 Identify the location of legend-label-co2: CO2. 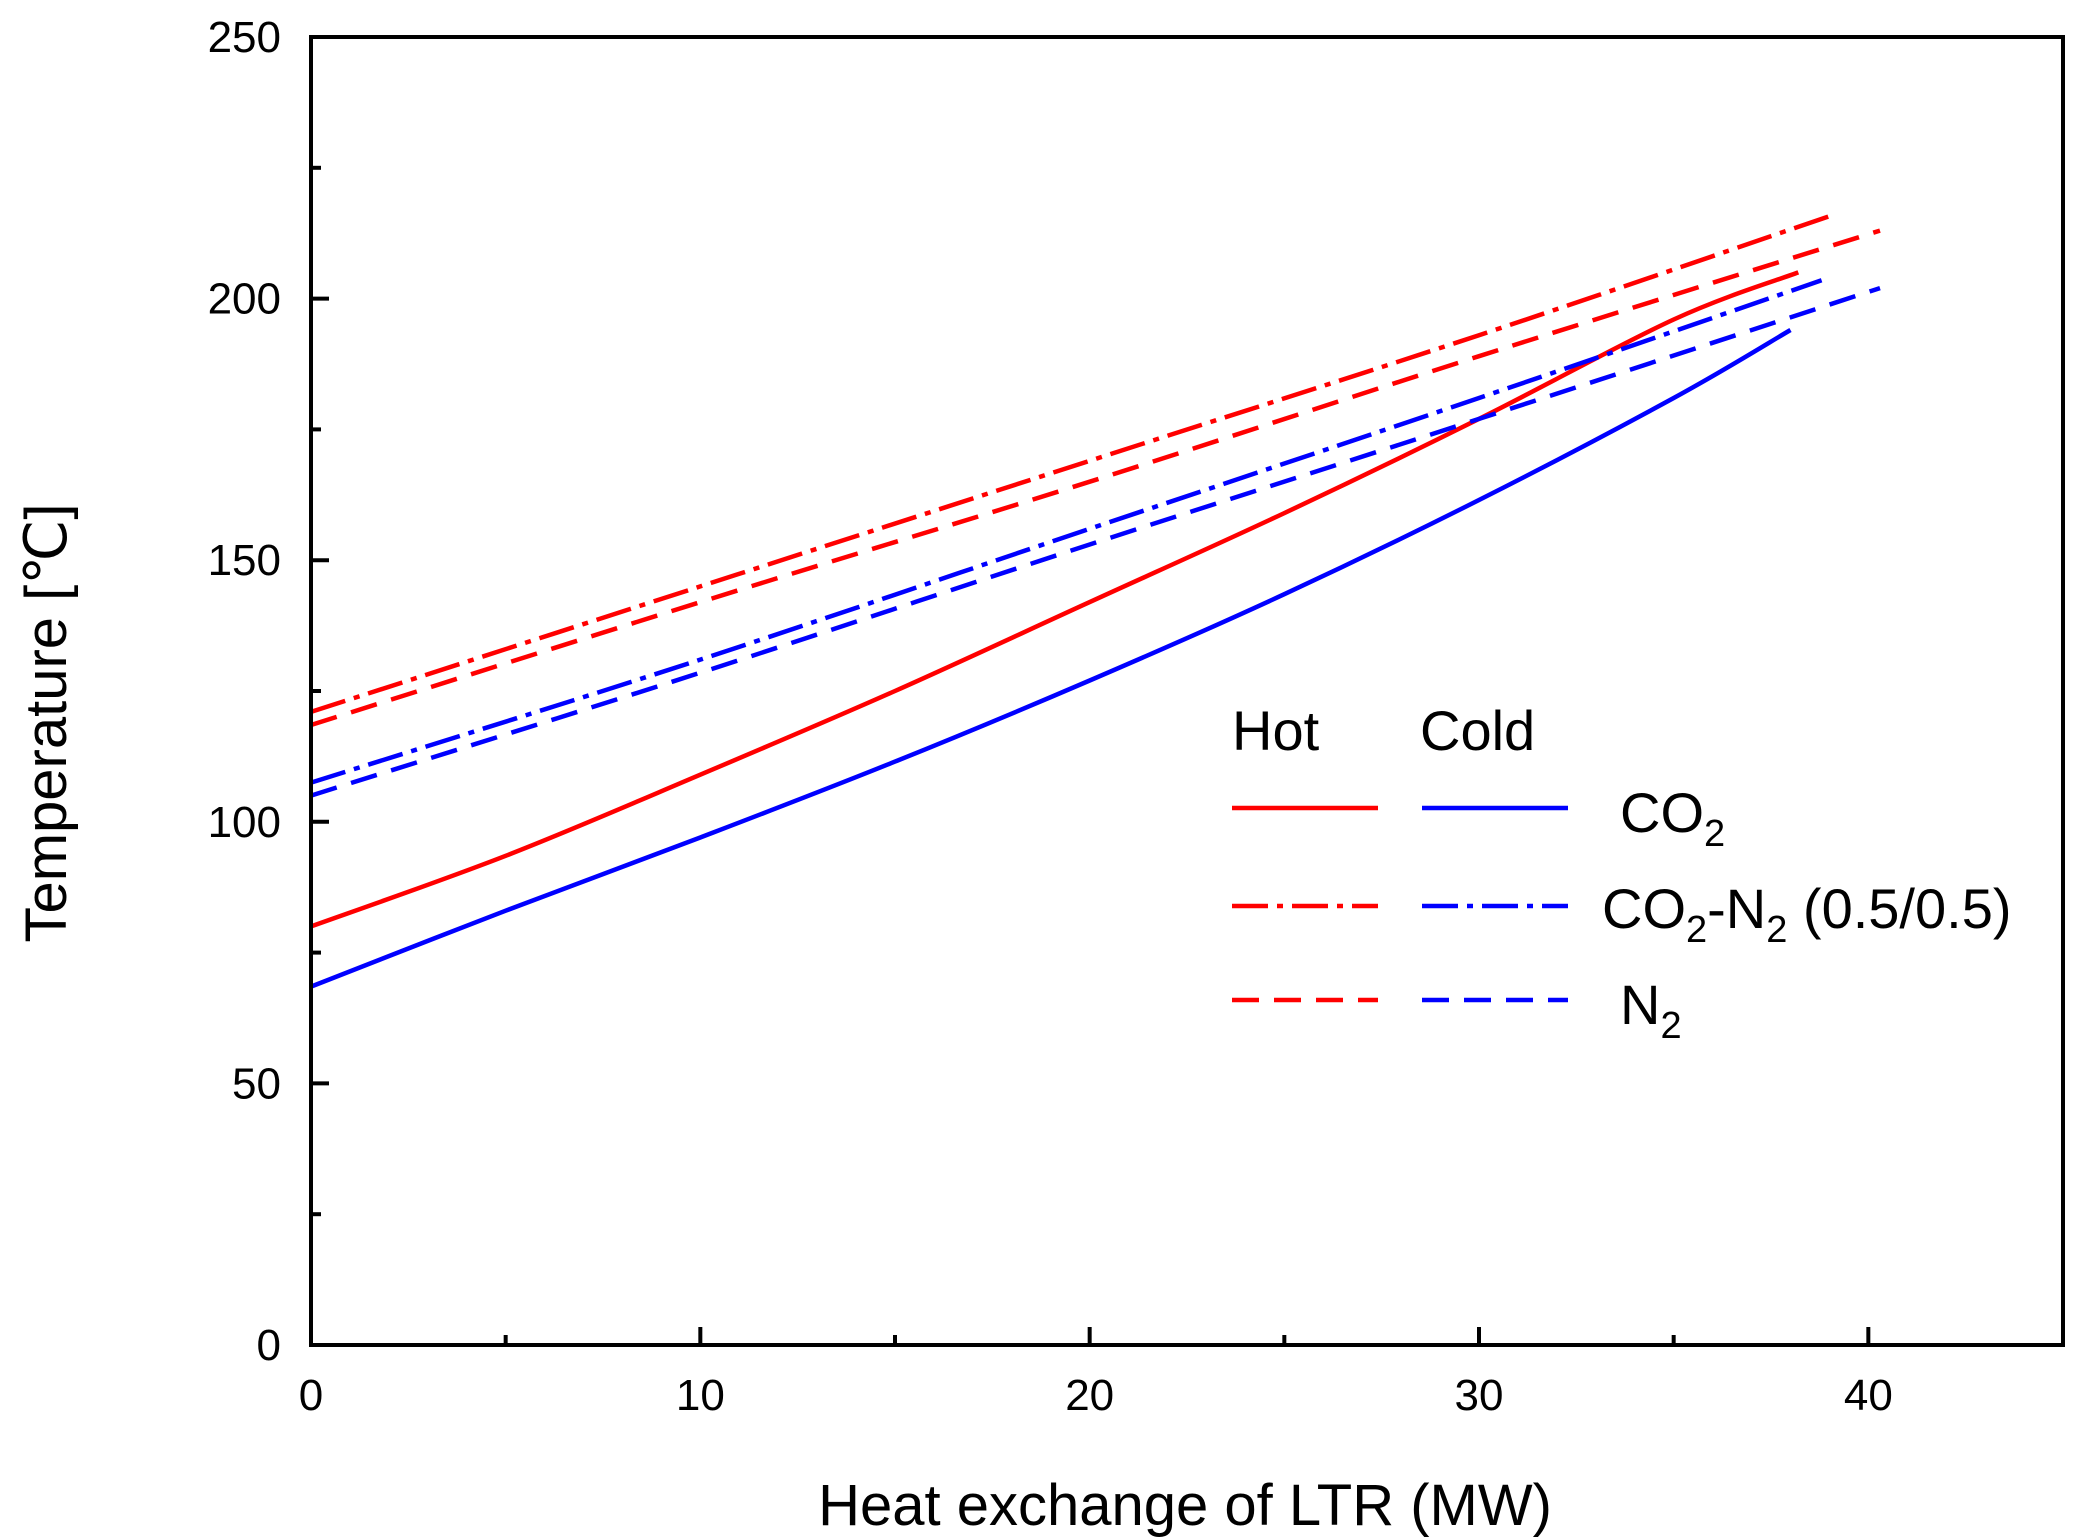
(1672, 818).